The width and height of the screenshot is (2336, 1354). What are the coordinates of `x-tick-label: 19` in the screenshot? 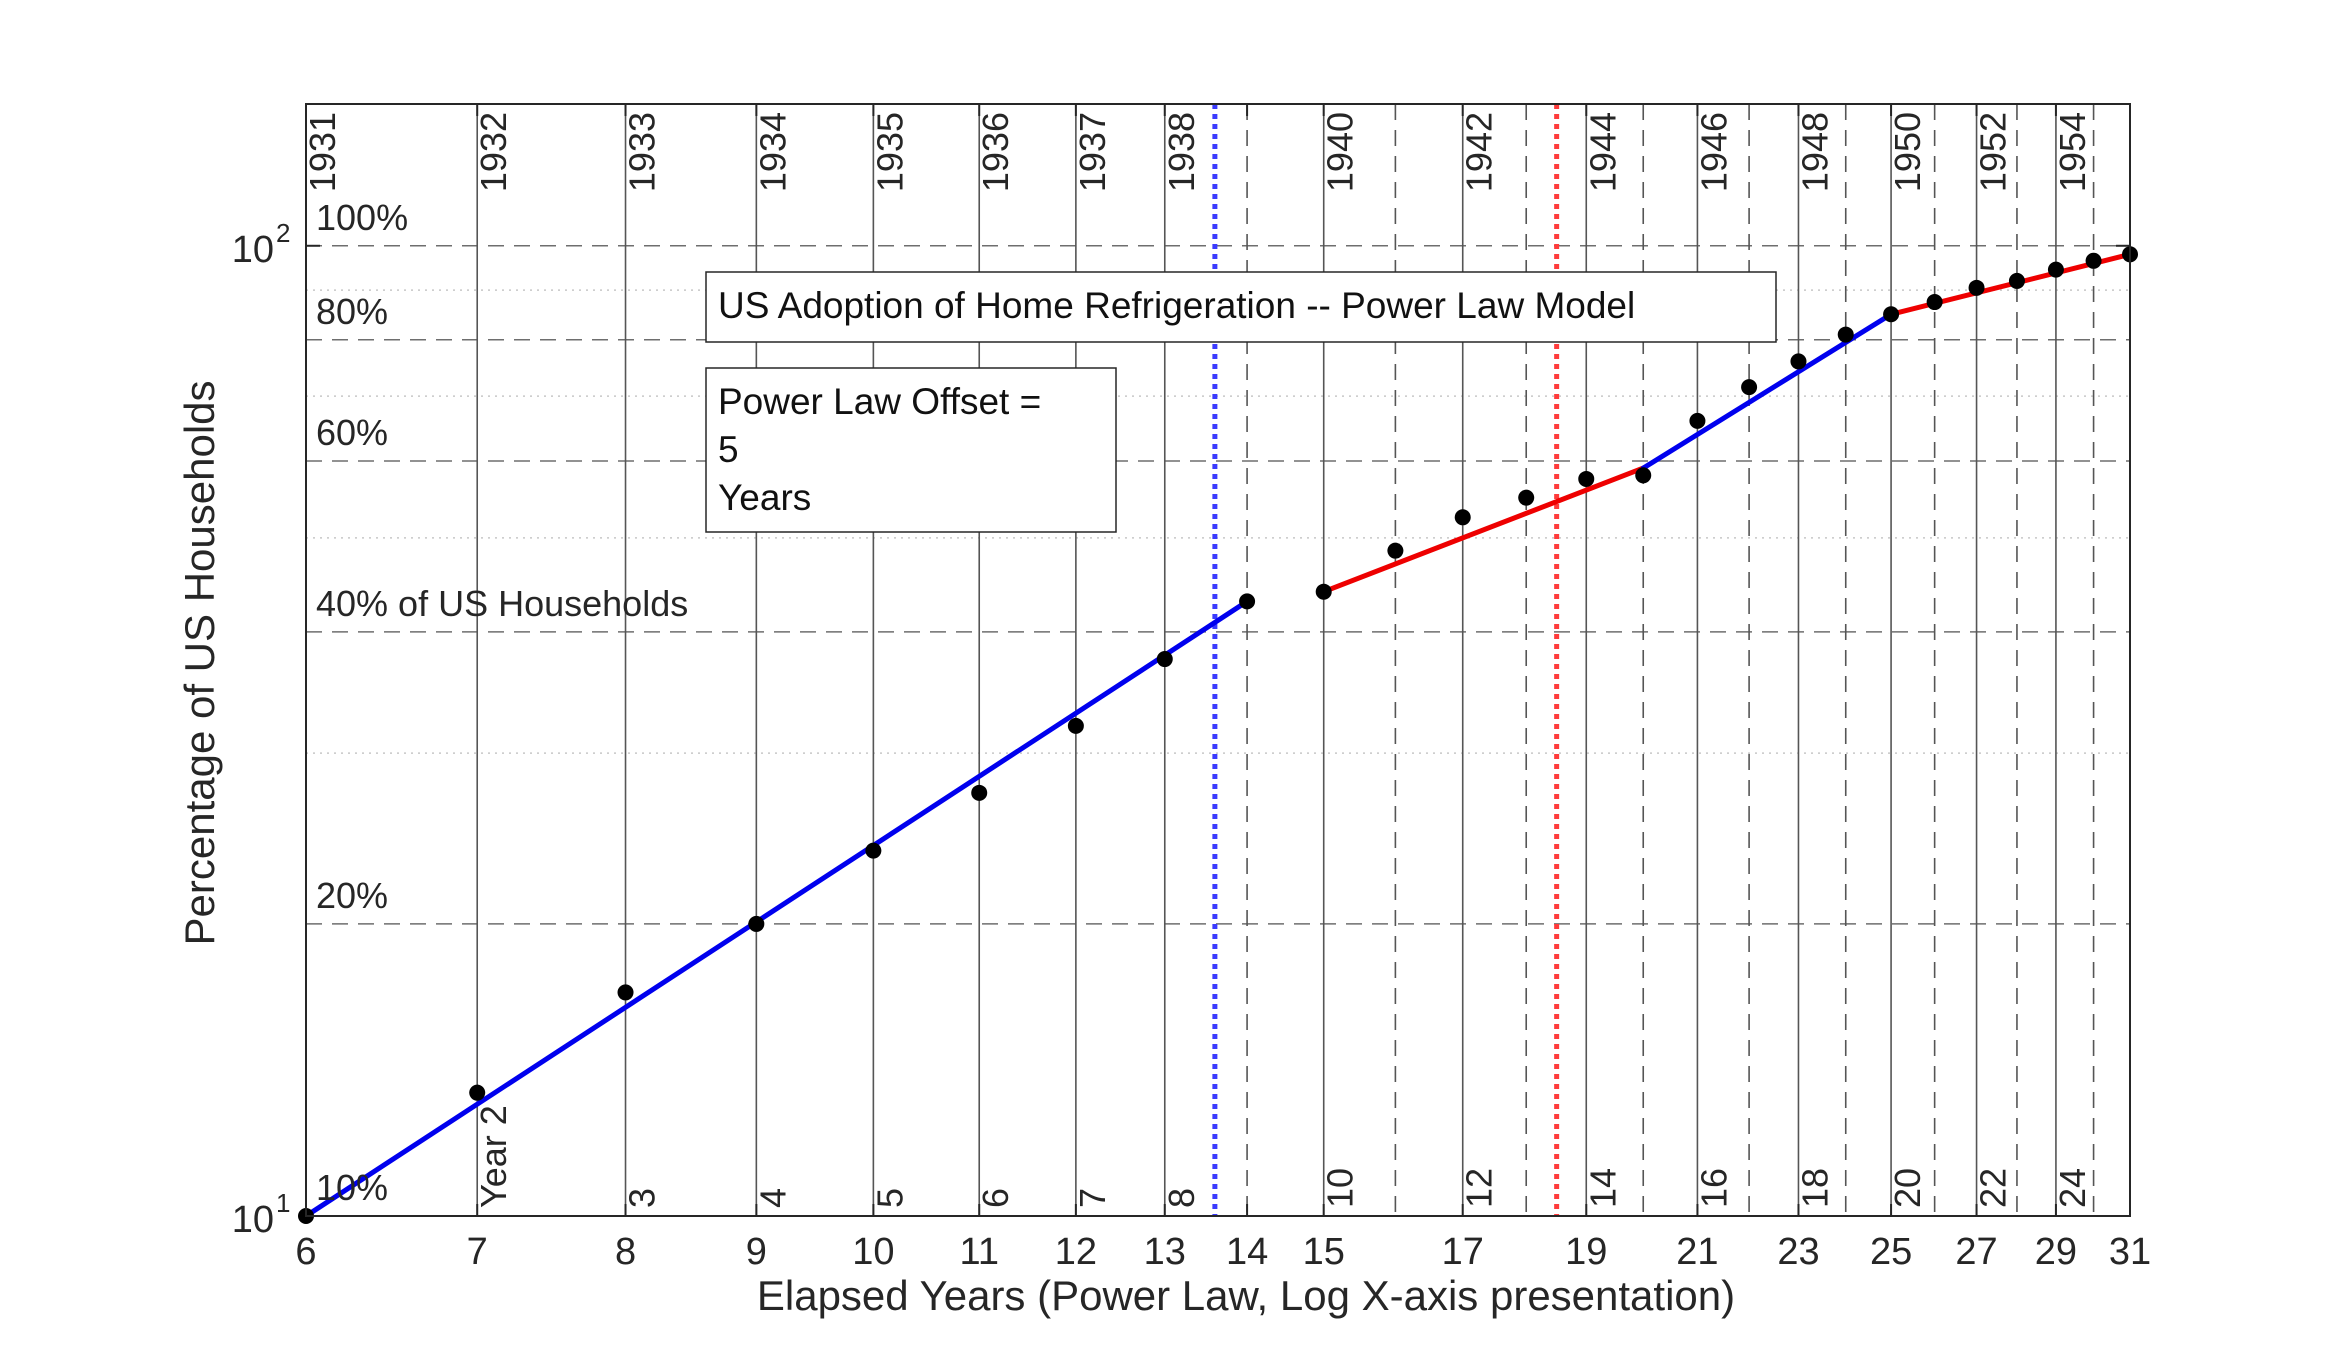 It's located at (1586, 1252).